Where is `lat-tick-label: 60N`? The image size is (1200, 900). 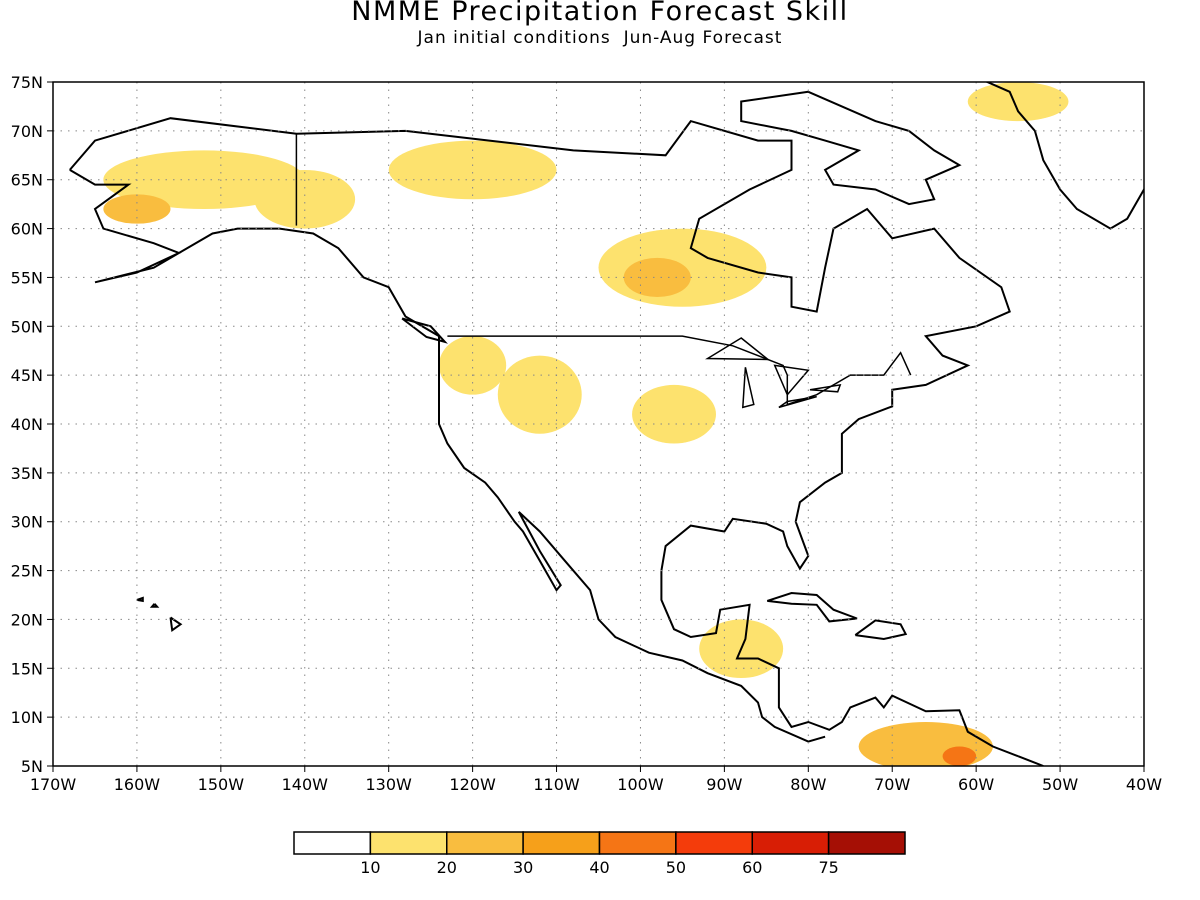
lat-tick-label: 60N is located at coordinates (27, 229).